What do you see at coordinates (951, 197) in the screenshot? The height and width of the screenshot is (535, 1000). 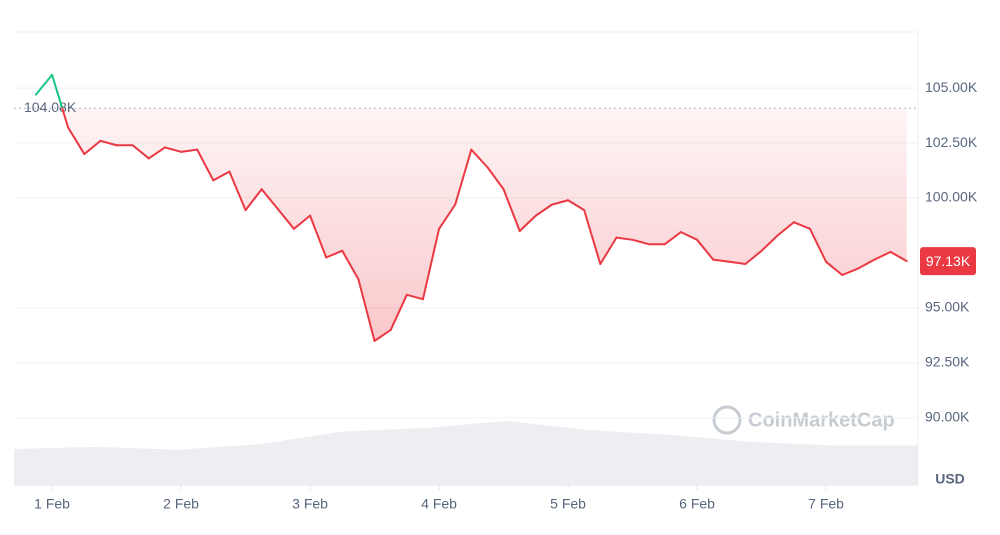 I see `y-tick-label: 100.00K` at bounding box center [951, 197].